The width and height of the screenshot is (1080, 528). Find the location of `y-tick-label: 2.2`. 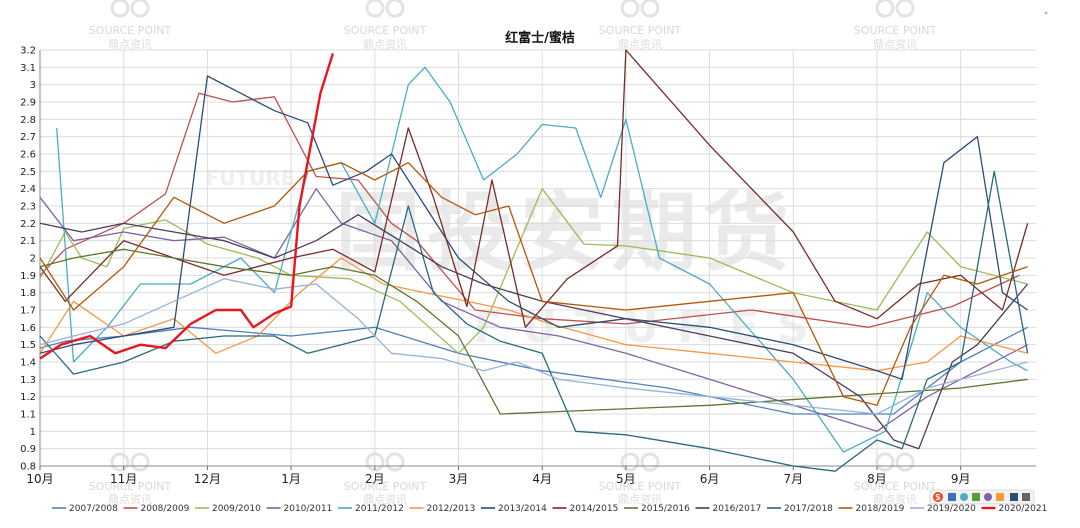

y-tick-label: 2.2 is located at coordinates (28, 224).